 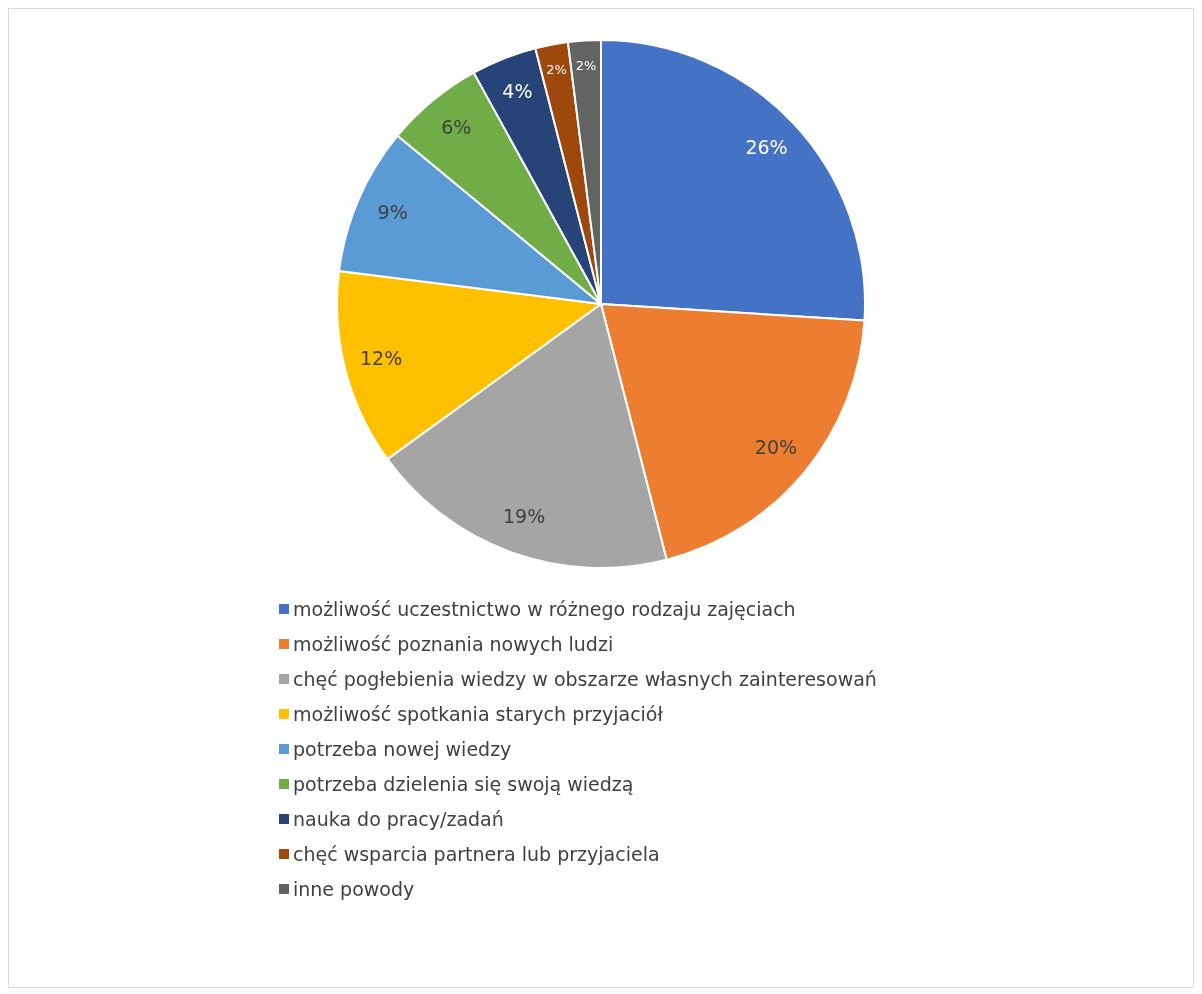 What do you see at coordinates (453, 643) in the screenshot?
I see `legend-label: możliwość poznania nowych ludzi` at bounding box center [453, 643].